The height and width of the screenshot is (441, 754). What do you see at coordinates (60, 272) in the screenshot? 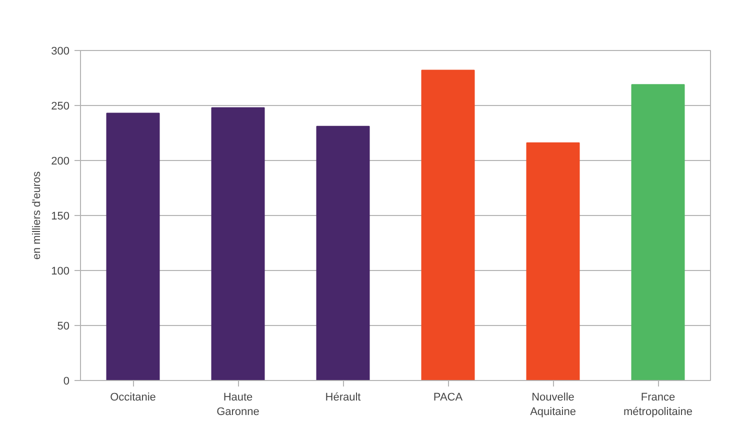
I see `y-tick-label: 100` at bounding box center [60, 272].